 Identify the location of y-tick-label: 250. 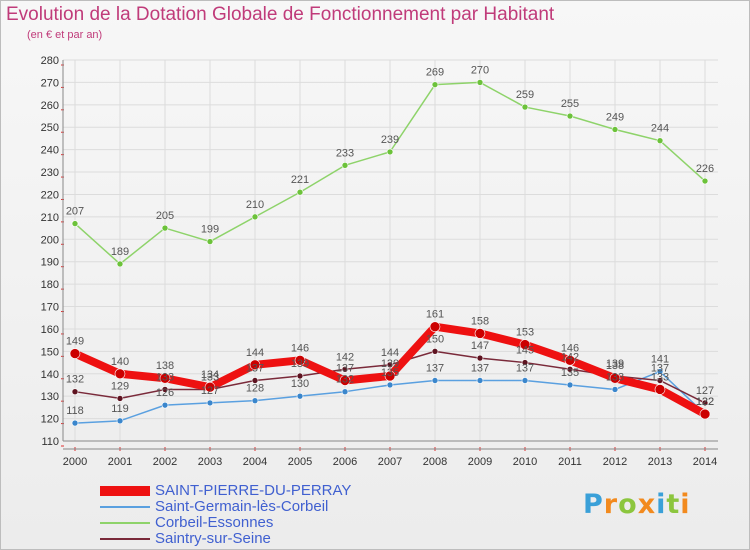
(50, 128).